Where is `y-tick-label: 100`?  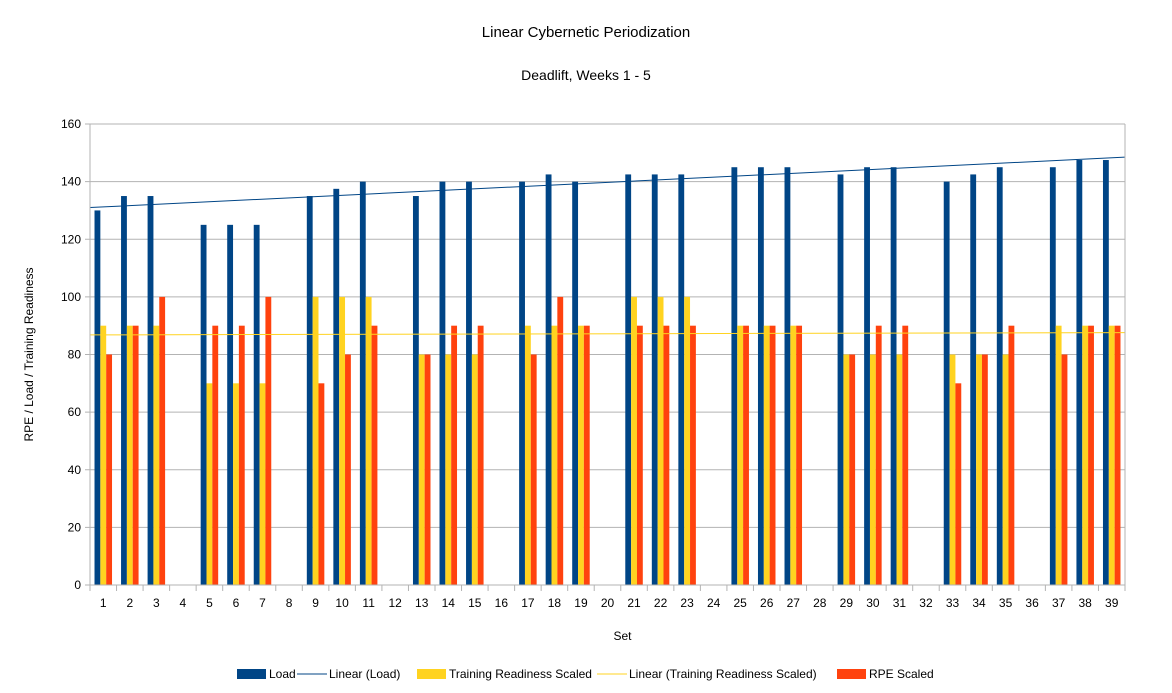 y-tick-label: 100 is located at coordinates (71, 297).